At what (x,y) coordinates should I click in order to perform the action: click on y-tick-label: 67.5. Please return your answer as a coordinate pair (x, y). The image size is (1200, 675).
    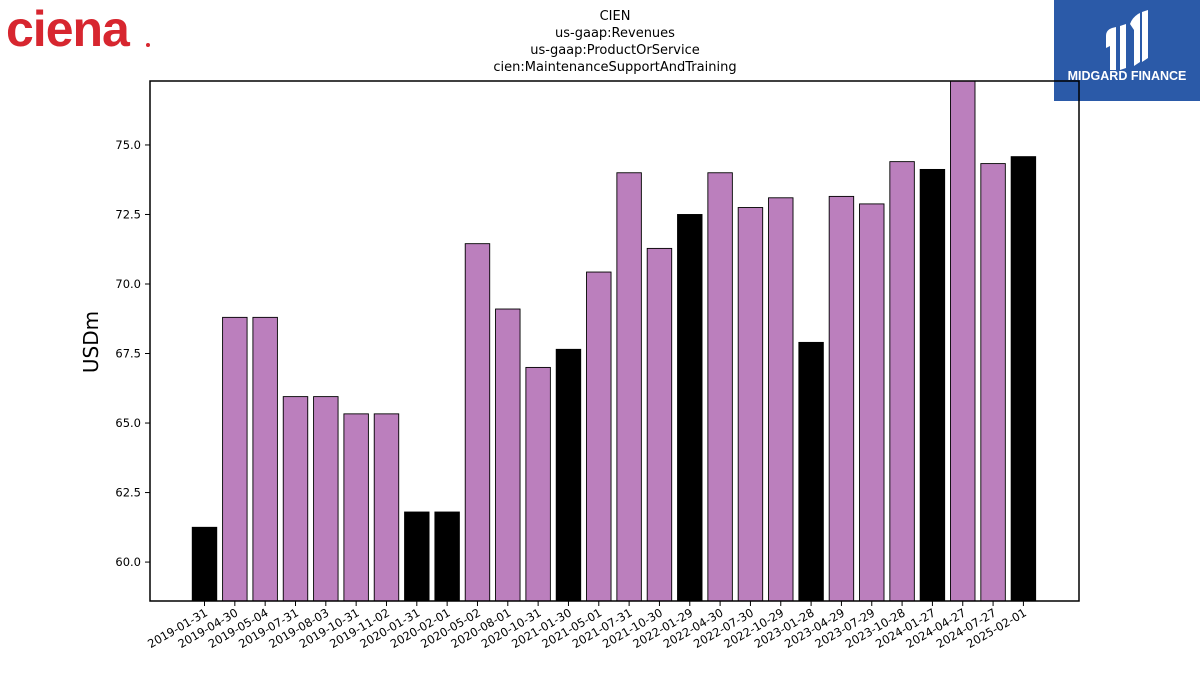
    Looking at the image, I should click on (128, 354).